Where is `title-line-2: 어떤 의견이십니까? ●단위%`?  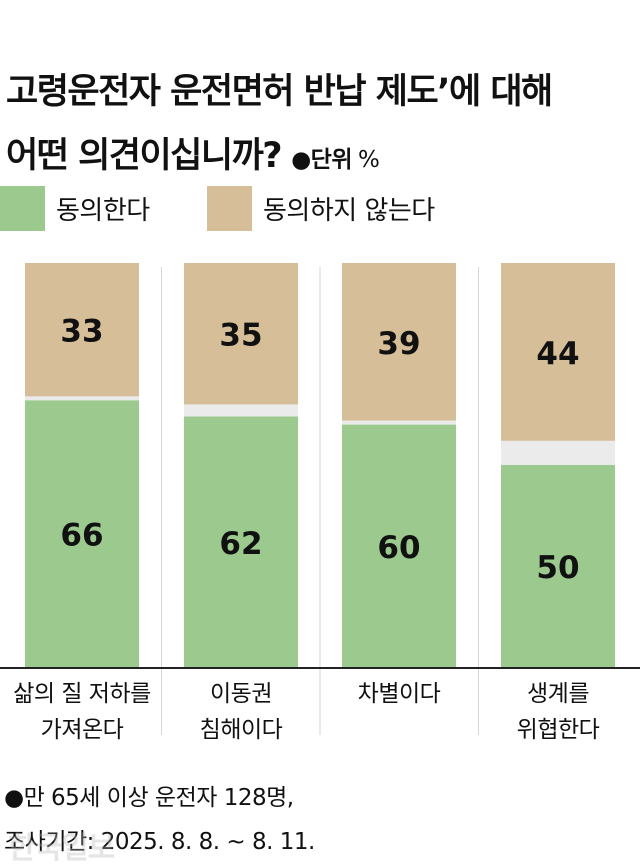 title-line-2: 어떤 의견이십니까? ●단위% is located at coordinates (320, 158).